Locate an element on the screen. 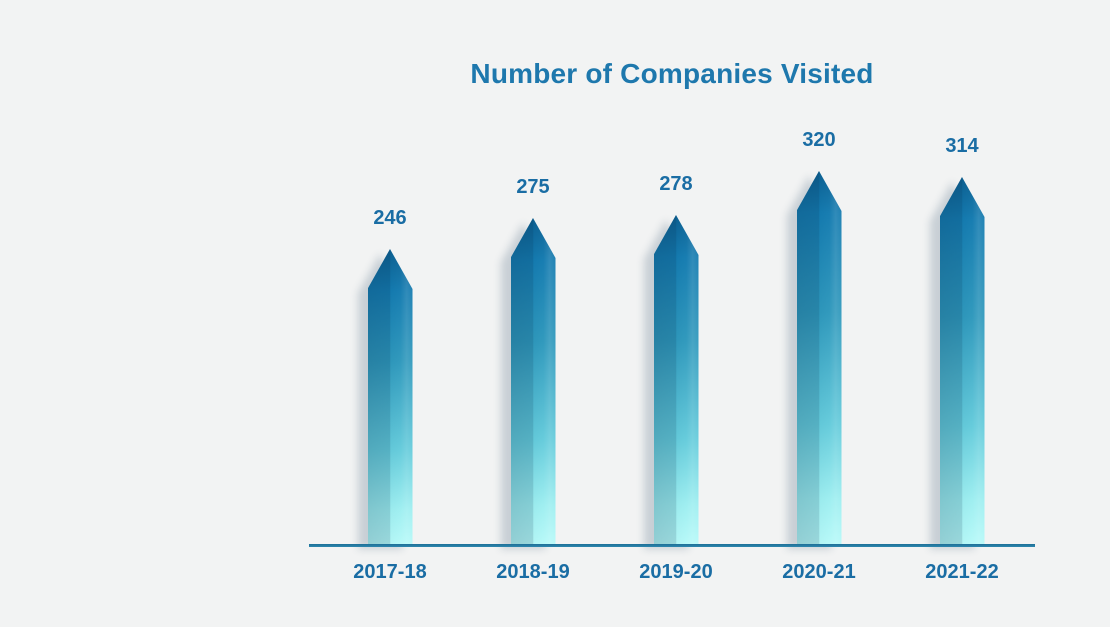 The width and height of the screenshot is (1110, 627). x-axis-label-2018-19: 2018-19 is located at coordinates (533, 572).